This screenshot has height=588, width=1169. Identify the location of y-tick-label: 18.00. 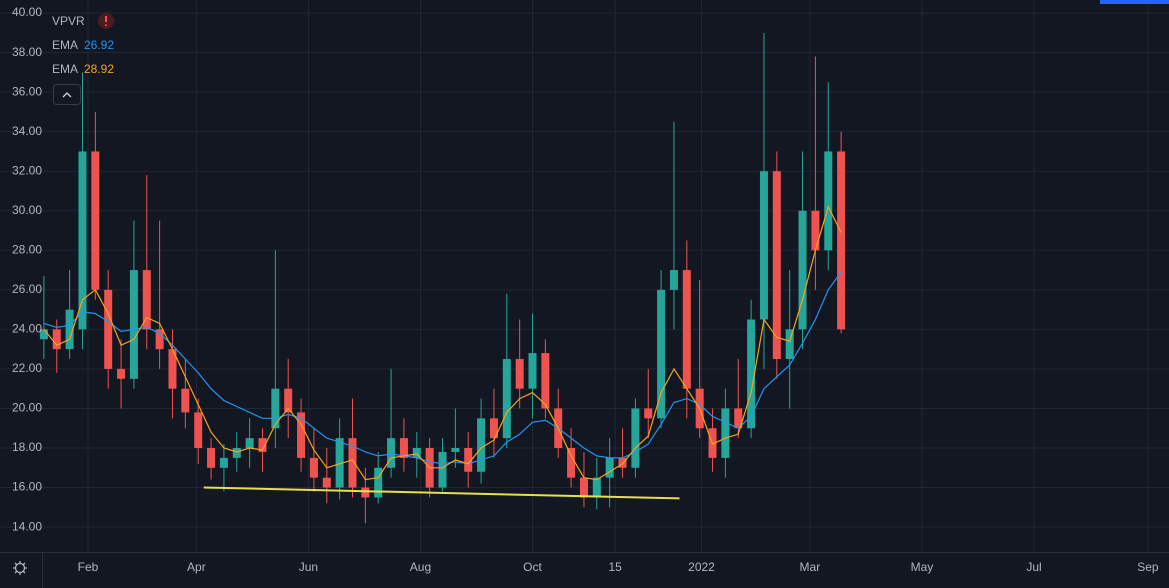
(27, 447).